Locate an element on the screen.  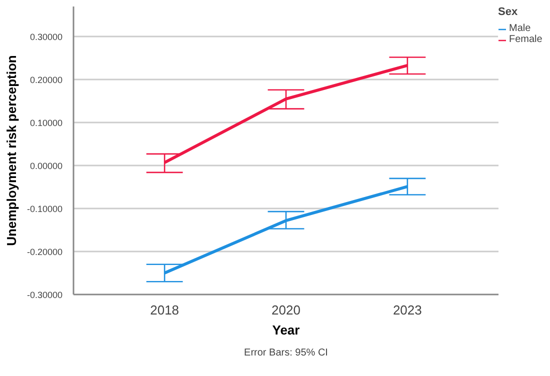
x-tick-label: 2018 is located at coordinates (165, 310).